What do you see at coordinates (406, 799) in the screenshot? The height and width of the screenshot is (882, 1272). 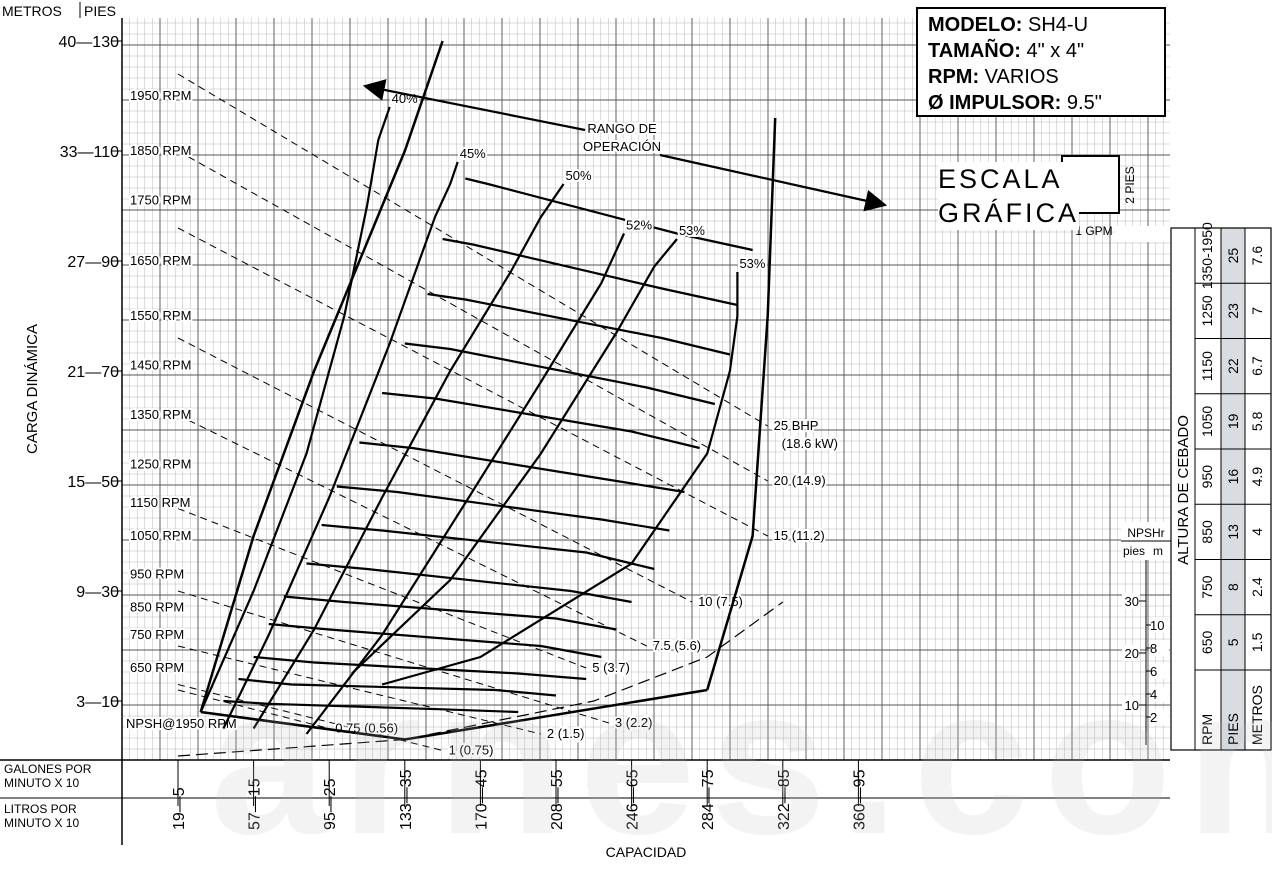 I see `x-tick-label: 133—35` at bounding box center [406, 799].